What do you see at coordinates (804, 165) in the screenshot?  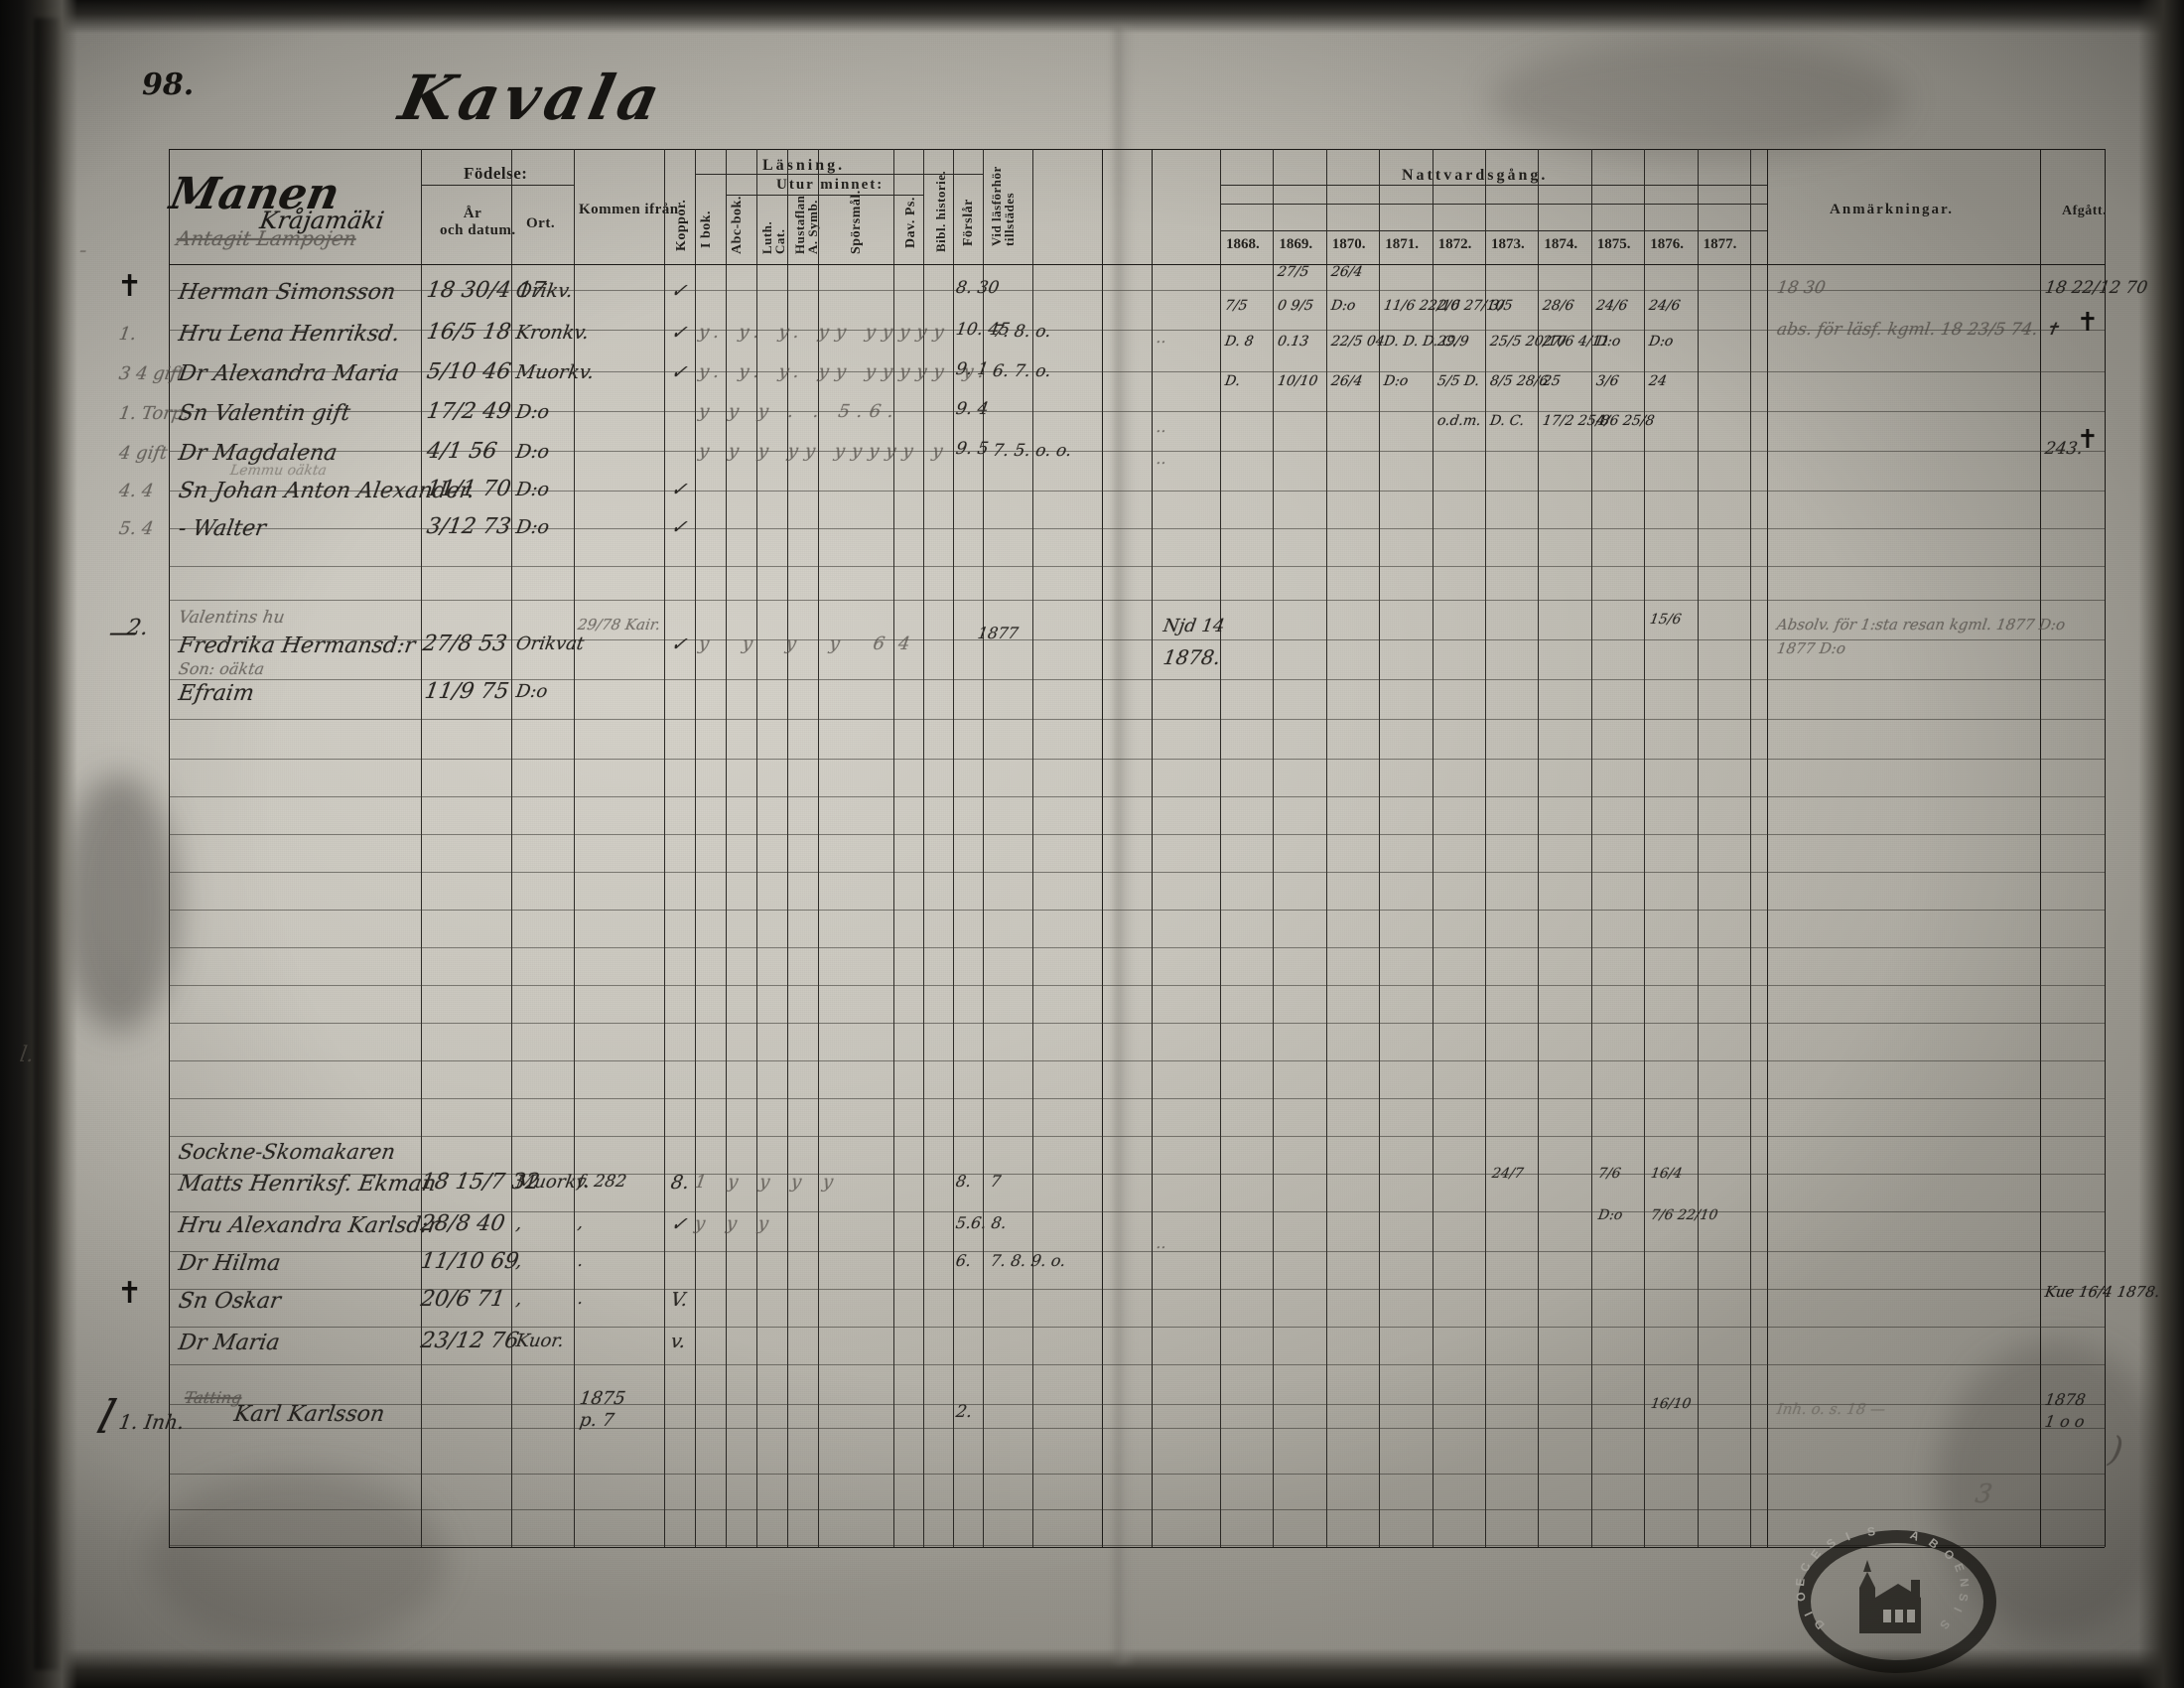 I see `header-reading-group: Läsning.` at bounding box center [804, 165].